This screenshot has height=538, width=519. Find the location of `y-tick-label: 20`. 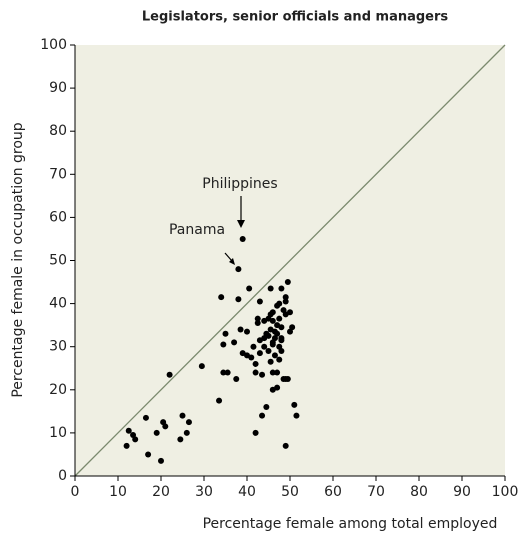

y-tick-label: 20 is located at coordinates (58, 390).